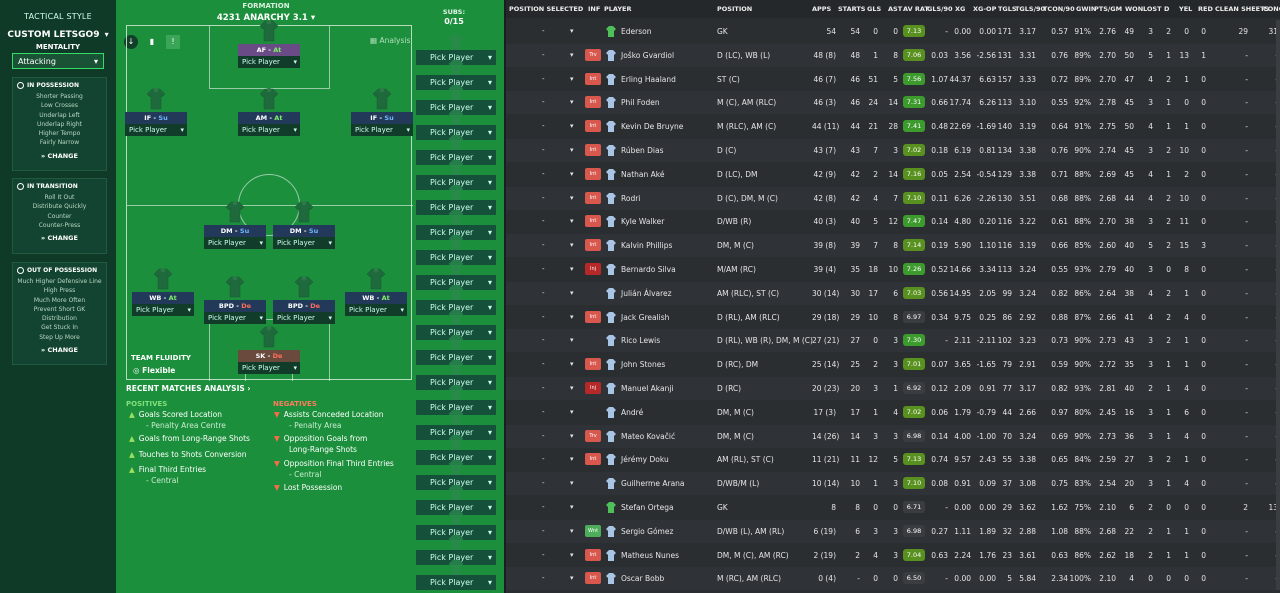 The width and height of the screenshot is (1280, 593). Describe the element at coordinates (58, 31) in the screenshot. I see `tactic-selector: CUSTOM LETSGO9 ▾` at that location.